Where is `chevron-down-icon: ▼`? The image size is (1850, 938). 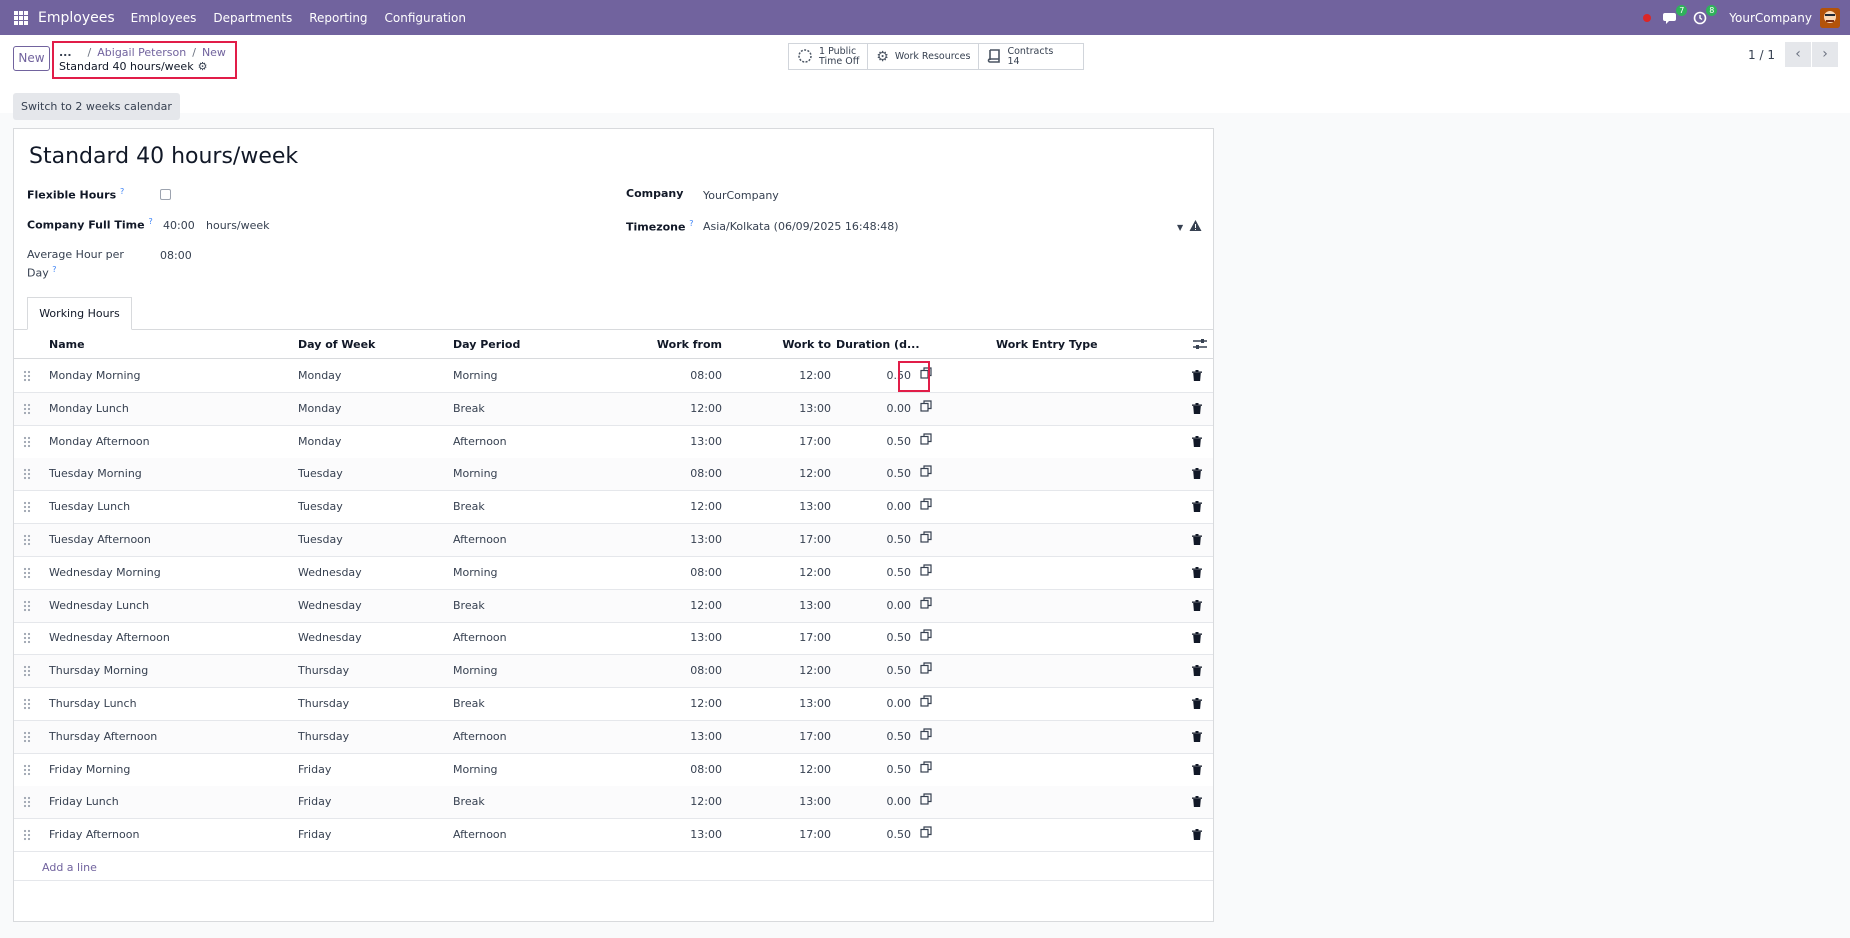 chevron-down-icon: ▼ is located at coordinates (1180, 227).